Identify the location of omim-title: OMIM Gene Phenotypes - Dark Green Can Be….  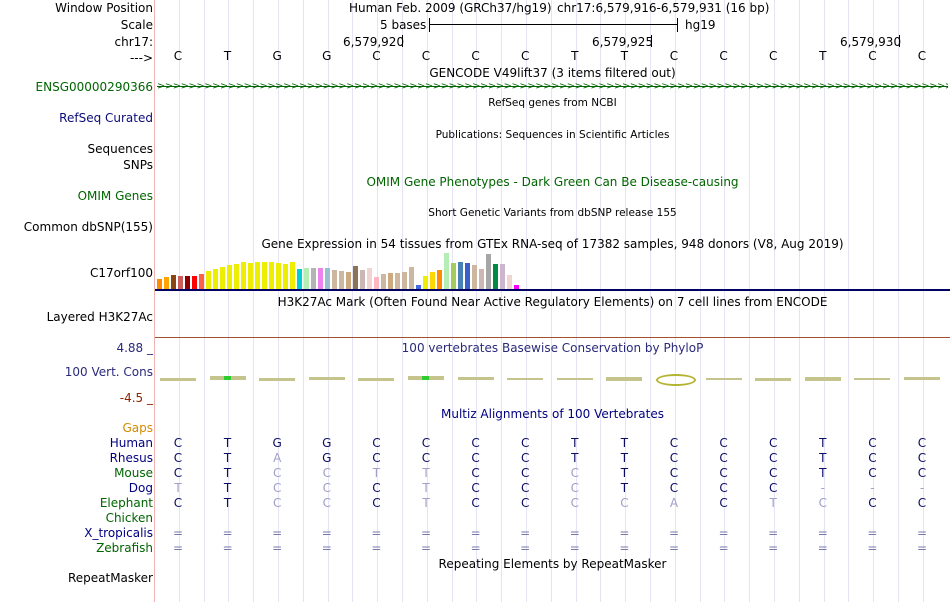
(552, 182).